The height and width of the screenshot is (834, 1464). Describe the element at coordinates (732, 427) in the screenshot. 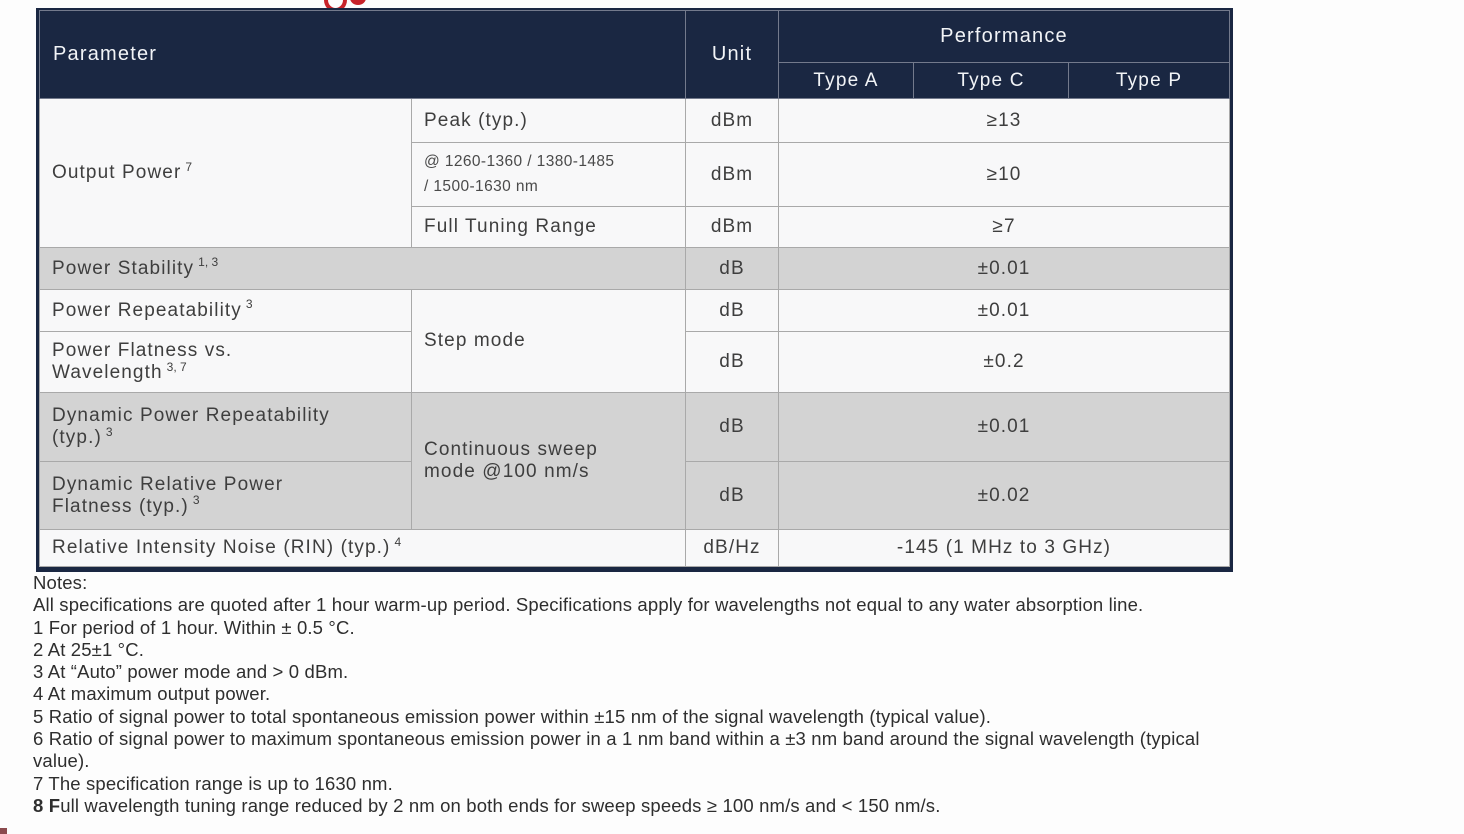

I see `cell-dyn-repeat-unit: dB` at that location.